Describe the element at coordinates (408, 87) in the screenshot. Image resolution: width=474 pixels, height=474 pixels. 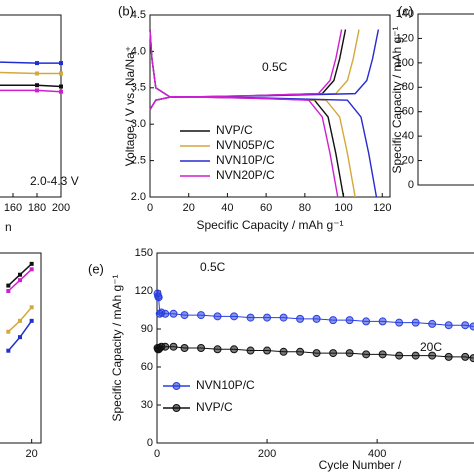
I see `y-tick-label: 80` at that location.